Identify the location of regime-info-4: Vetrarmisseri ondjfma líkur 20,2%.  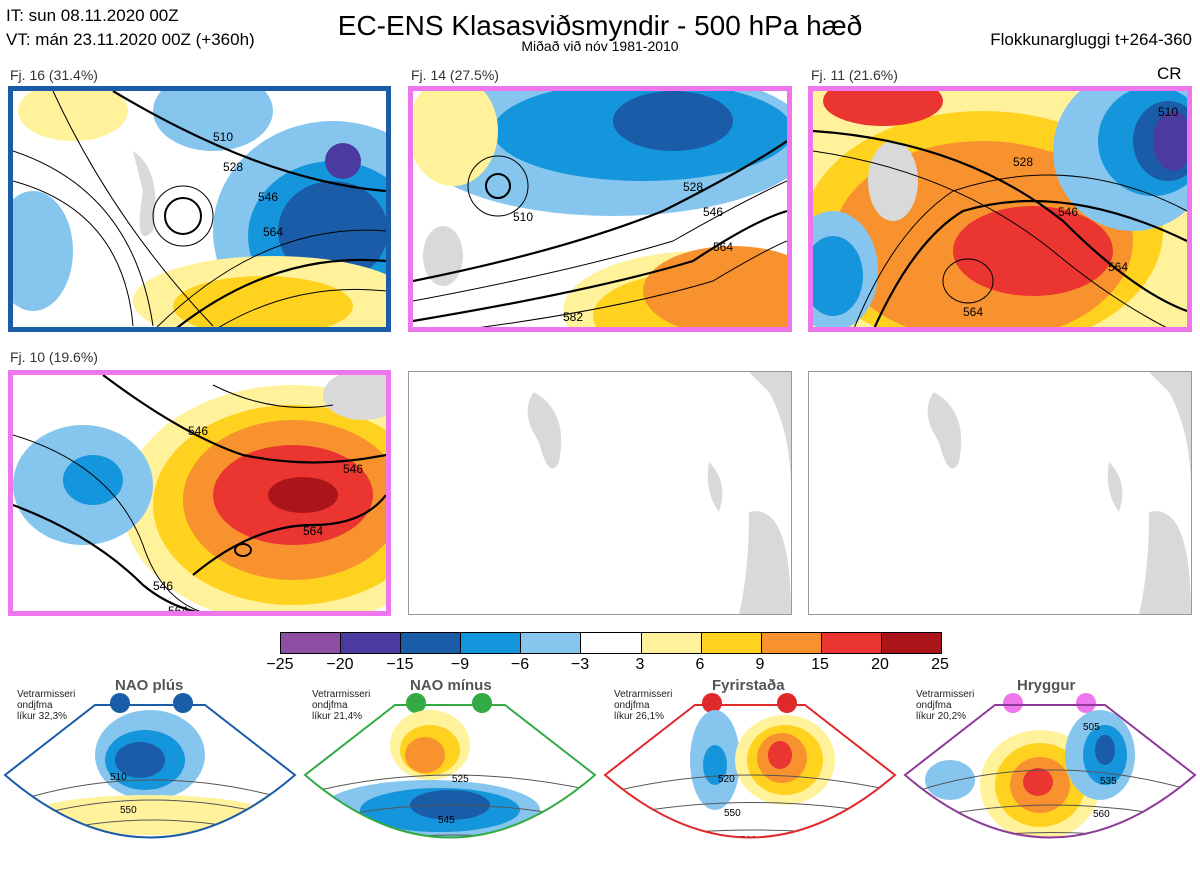
(945, 705).